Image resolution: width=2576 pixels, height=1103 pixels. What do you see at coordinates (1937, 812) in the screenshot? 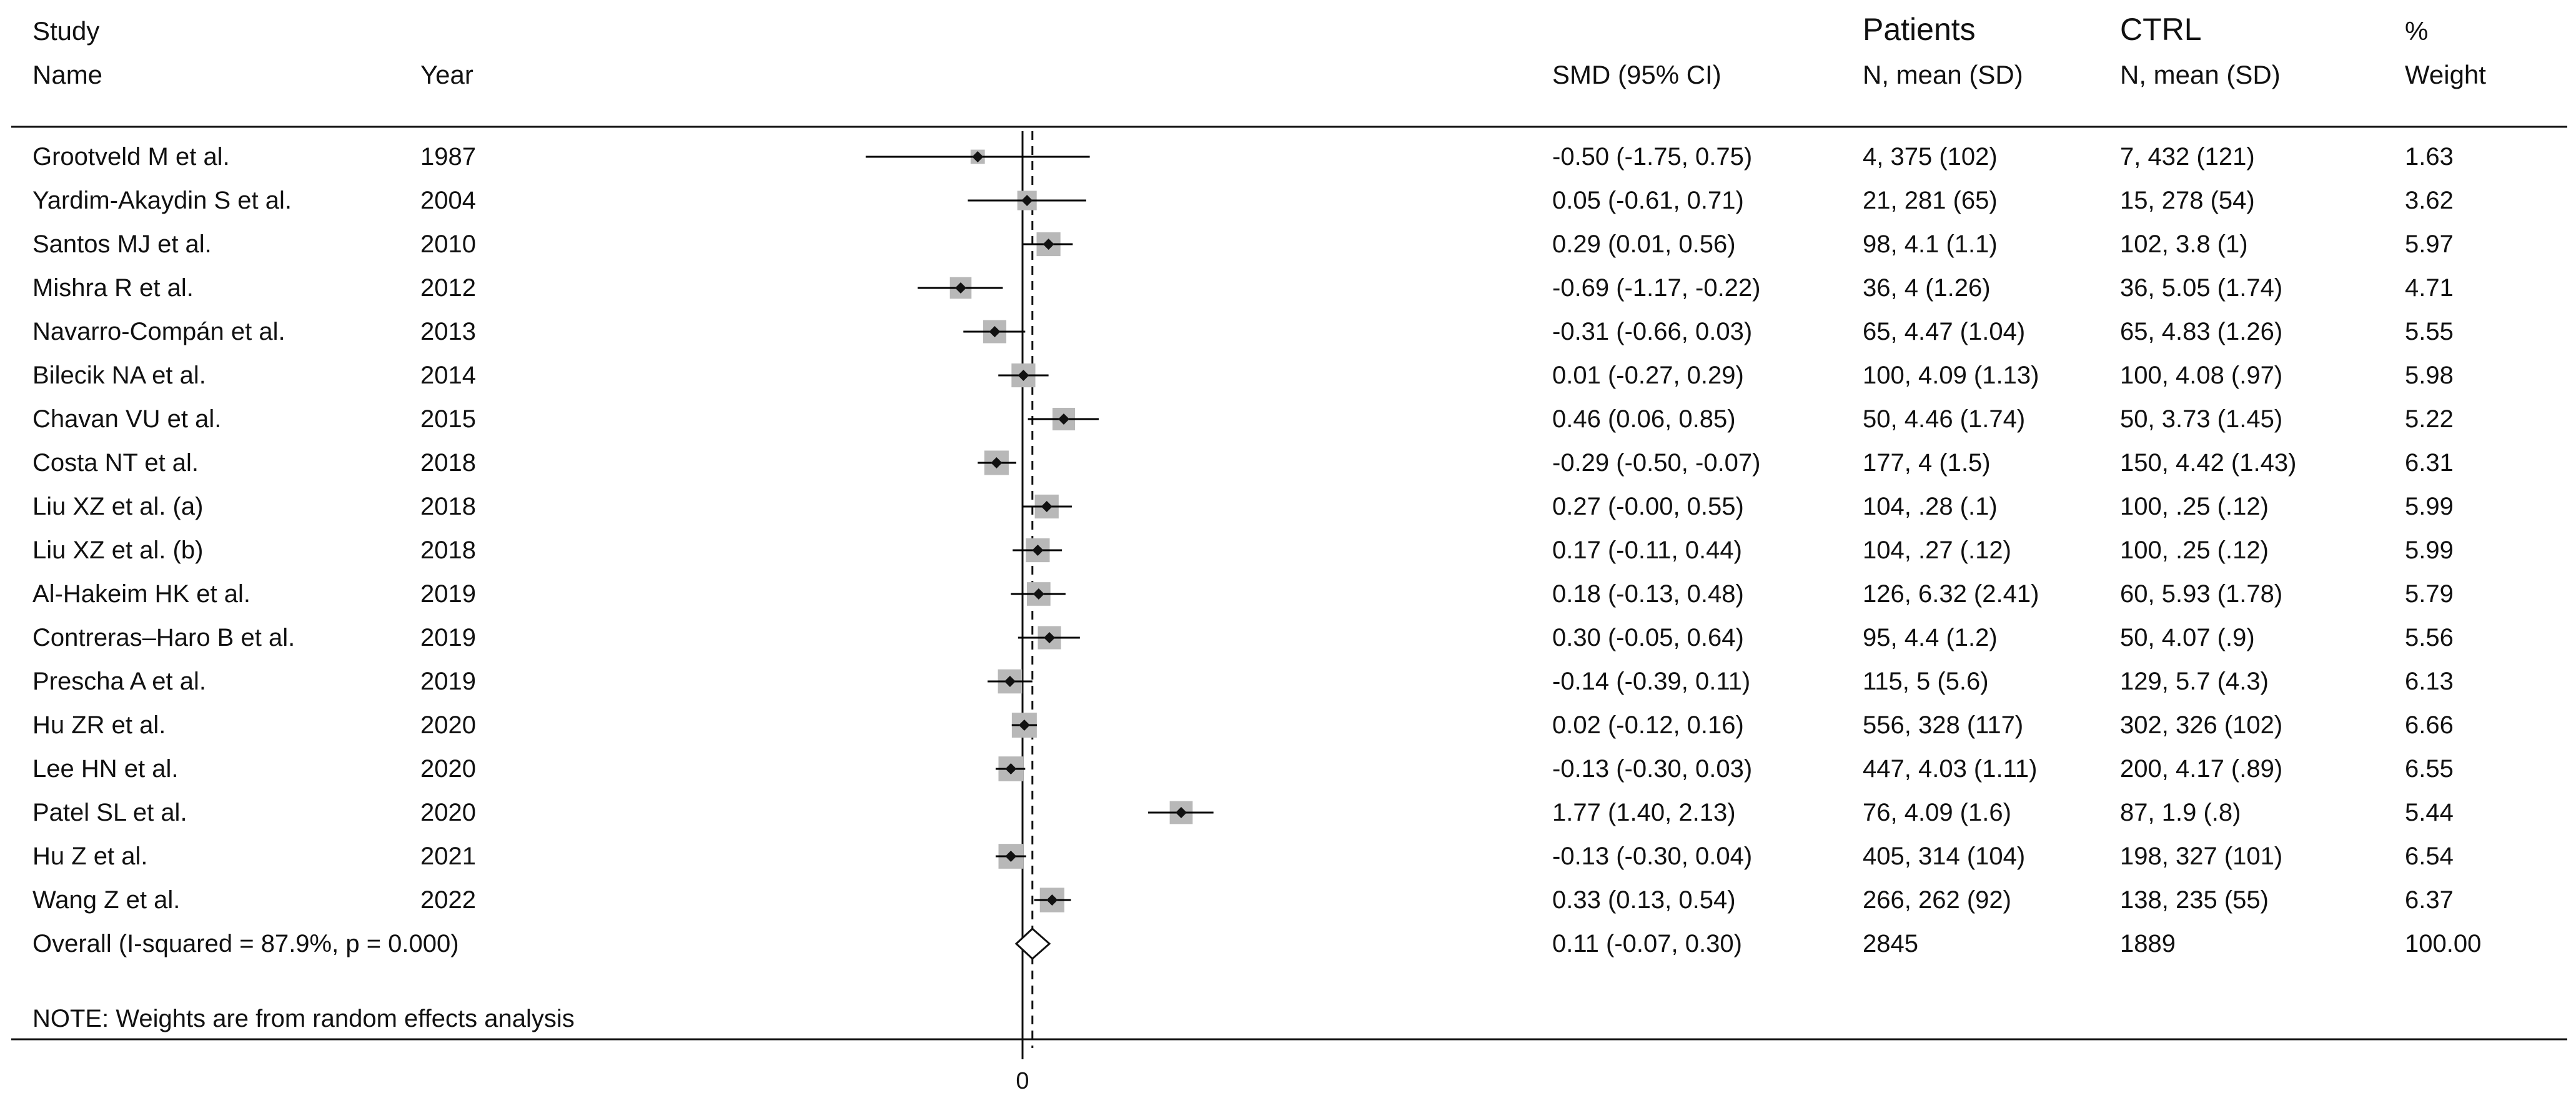
I see `patients-stats: 76, 4.09 (1.6)` at bounding box center [1937, 812].